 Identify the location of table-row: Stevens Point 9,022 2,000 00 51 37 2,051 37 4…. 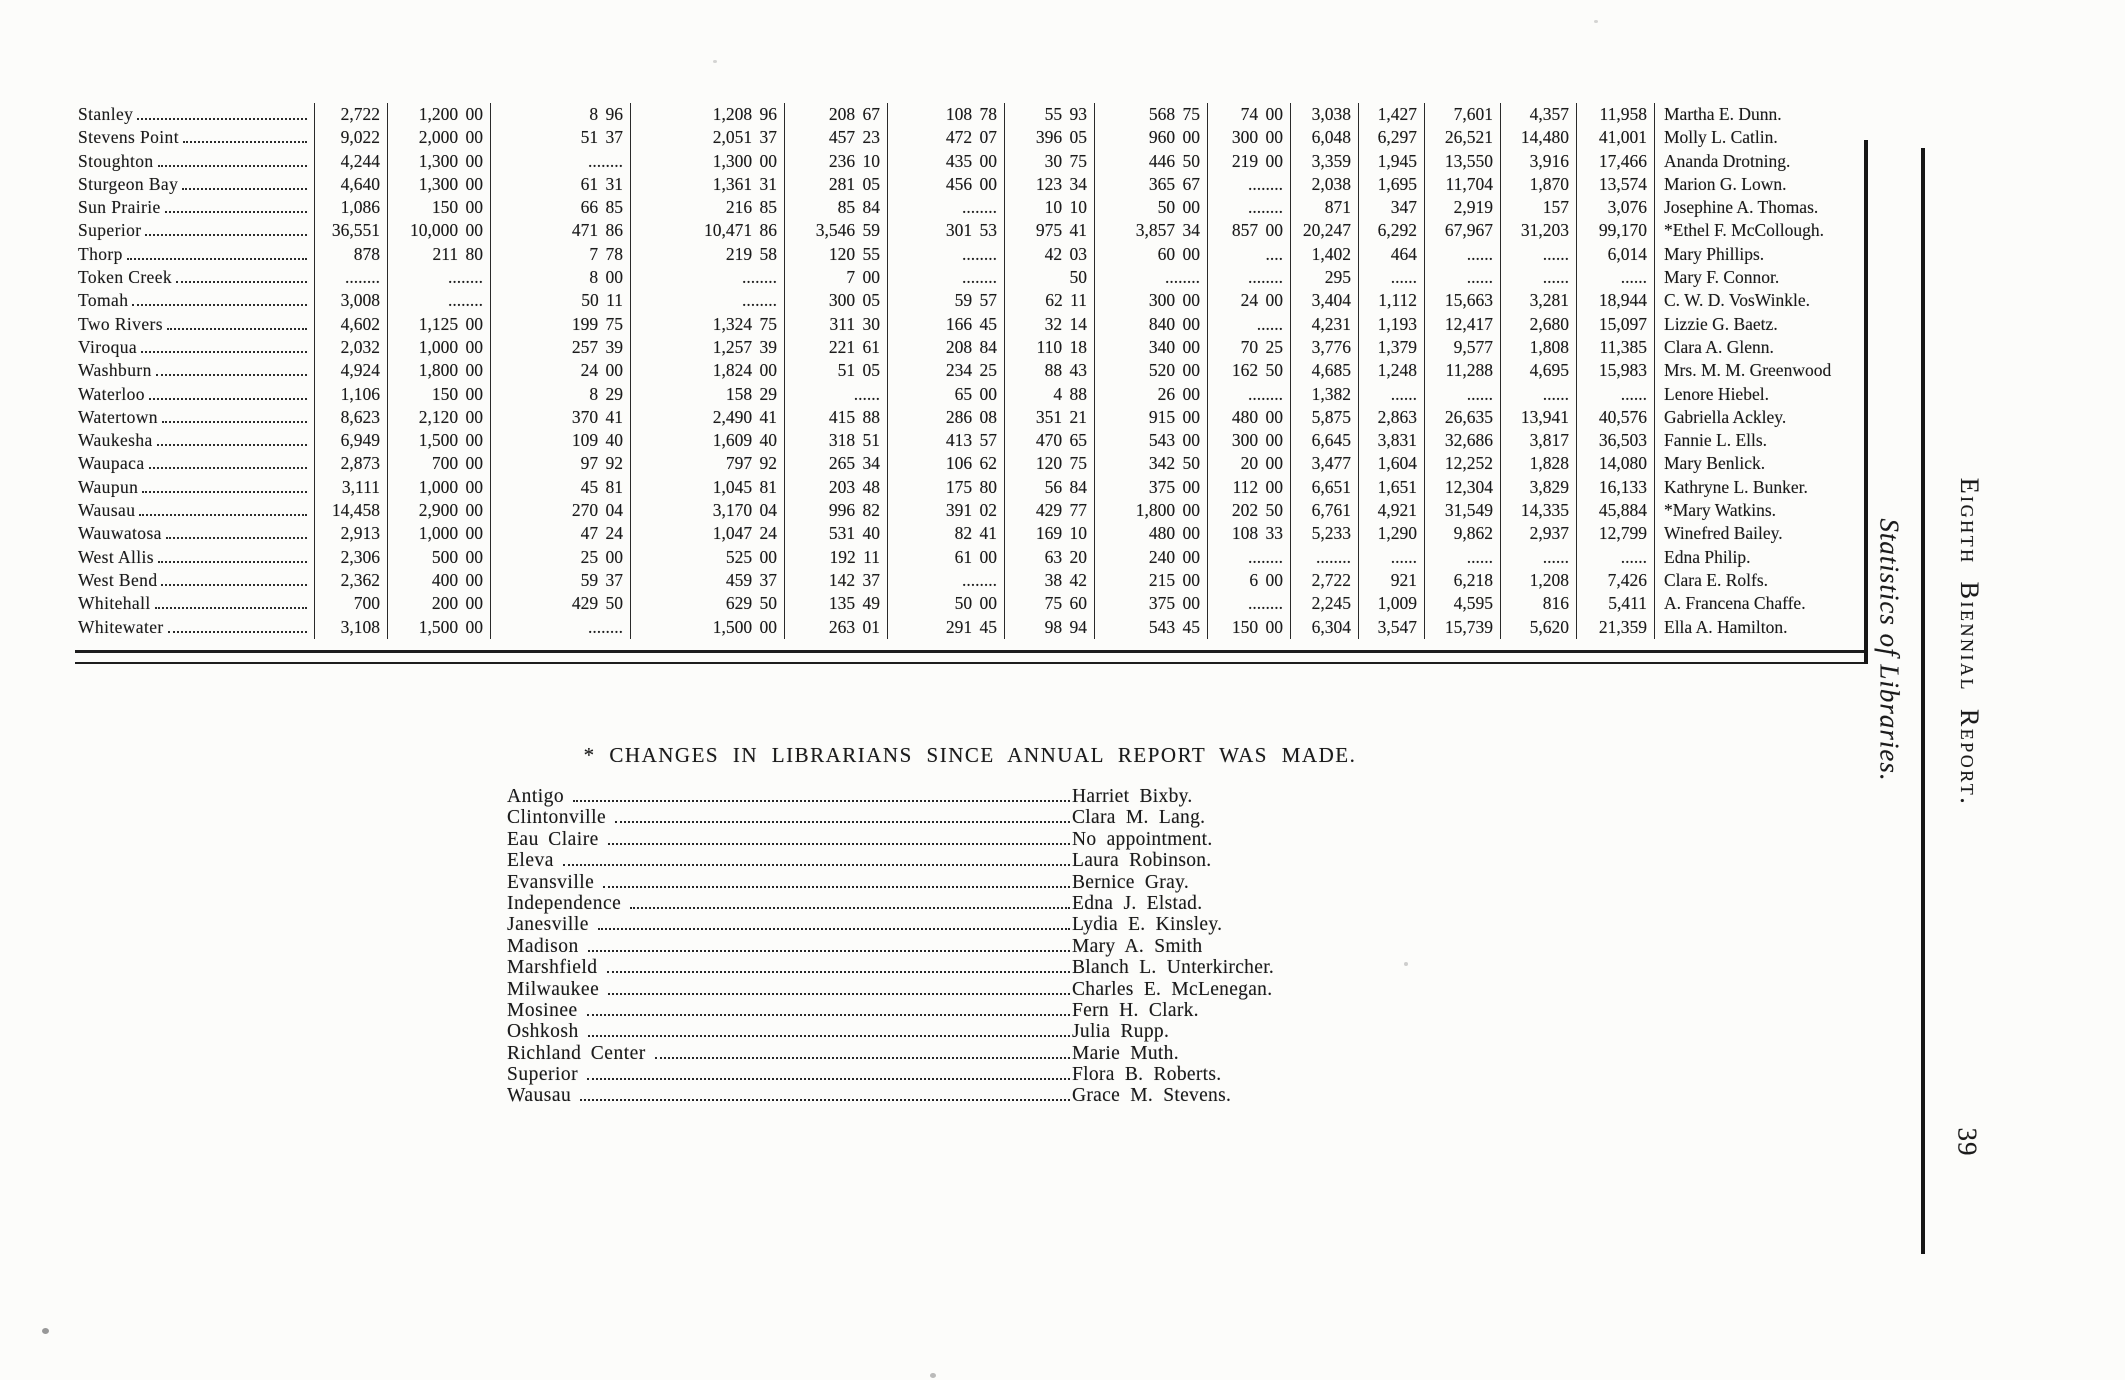
(970, 138).